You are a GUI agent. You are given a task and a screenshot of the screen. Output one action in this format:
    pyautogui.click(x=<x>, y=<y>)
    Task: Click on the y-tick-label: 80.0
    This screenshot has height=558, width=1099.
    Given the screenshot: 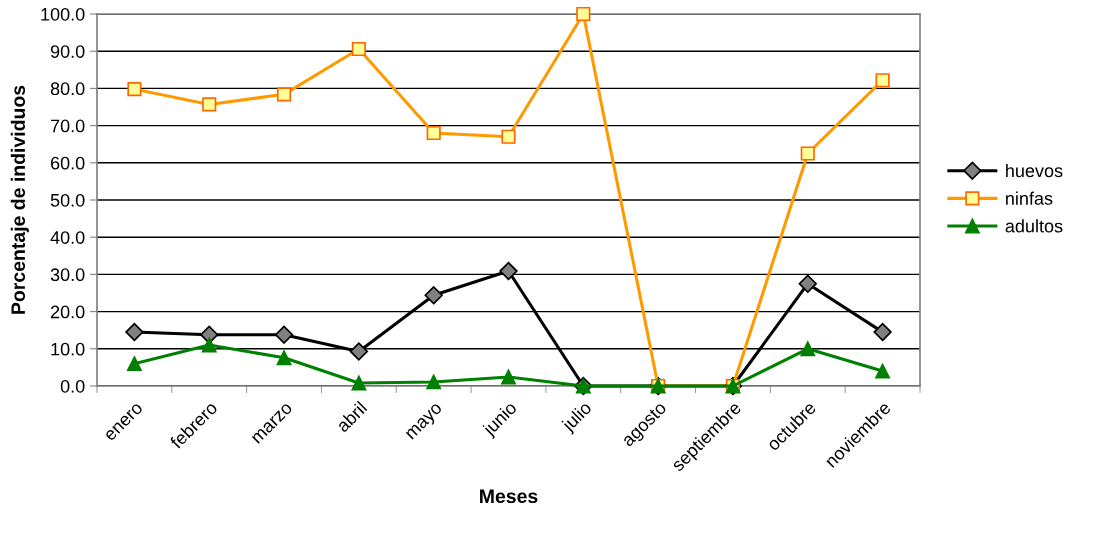 What is the action you would take?
    pyautogui.click(x=67, y=89)
    